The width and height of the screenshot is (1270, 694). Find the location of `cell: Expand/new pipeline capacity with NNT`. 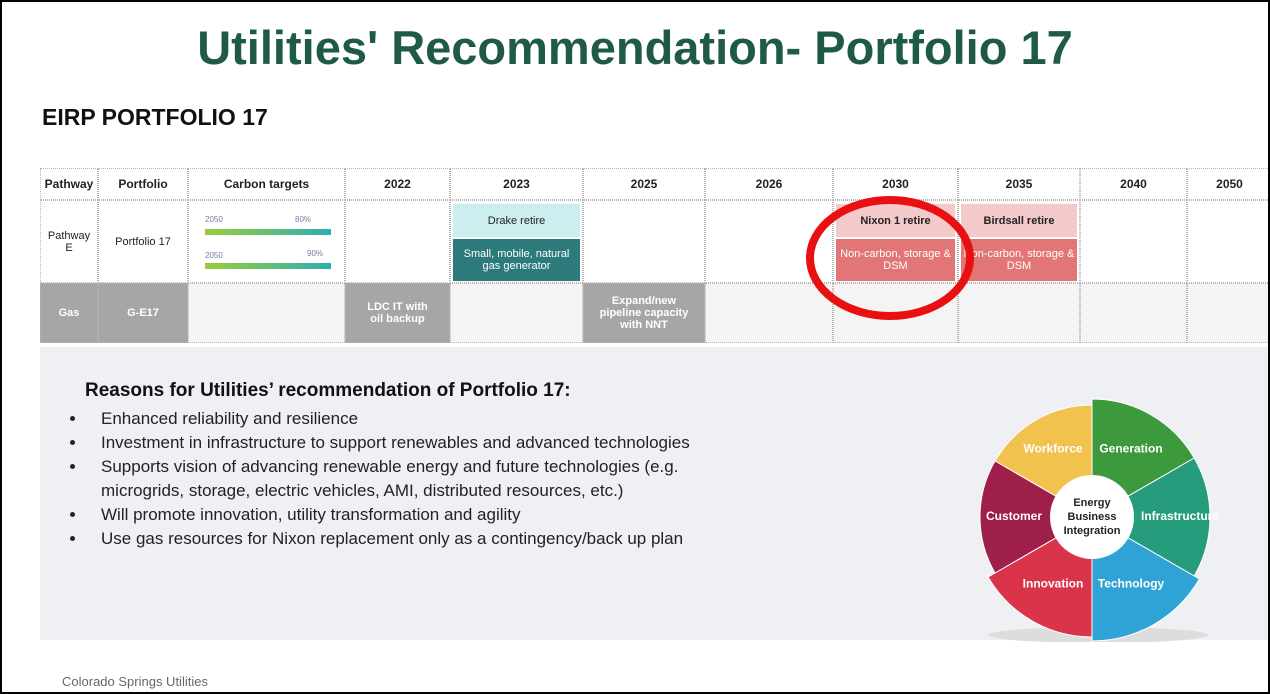

cell: Expand/new pipeline capacity with NNT is located at coordinates (644, 313).